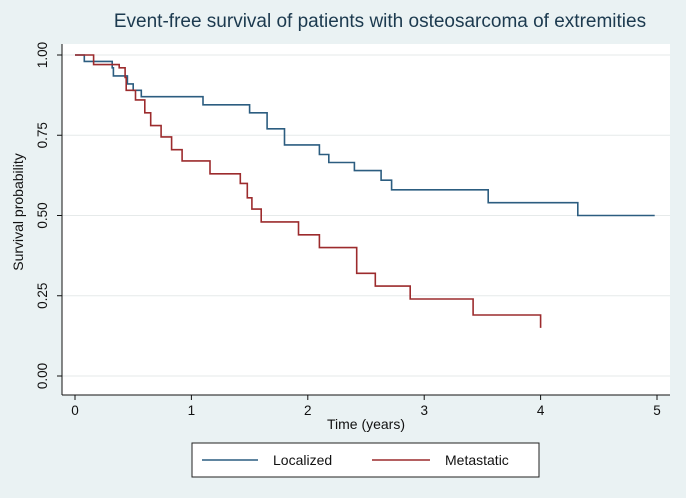 This screenshot has height=498, width=686. Describe the element at coordinates (366, 424) in the screenshot. I see `x-axis-label: Time (years)` at that location.